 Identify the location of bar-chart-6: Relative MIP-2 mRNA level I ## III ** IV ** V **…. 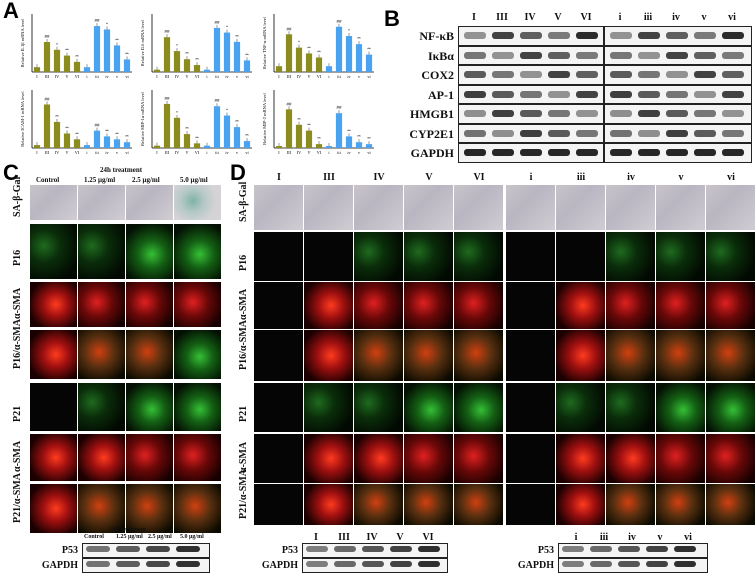
(322, 127).